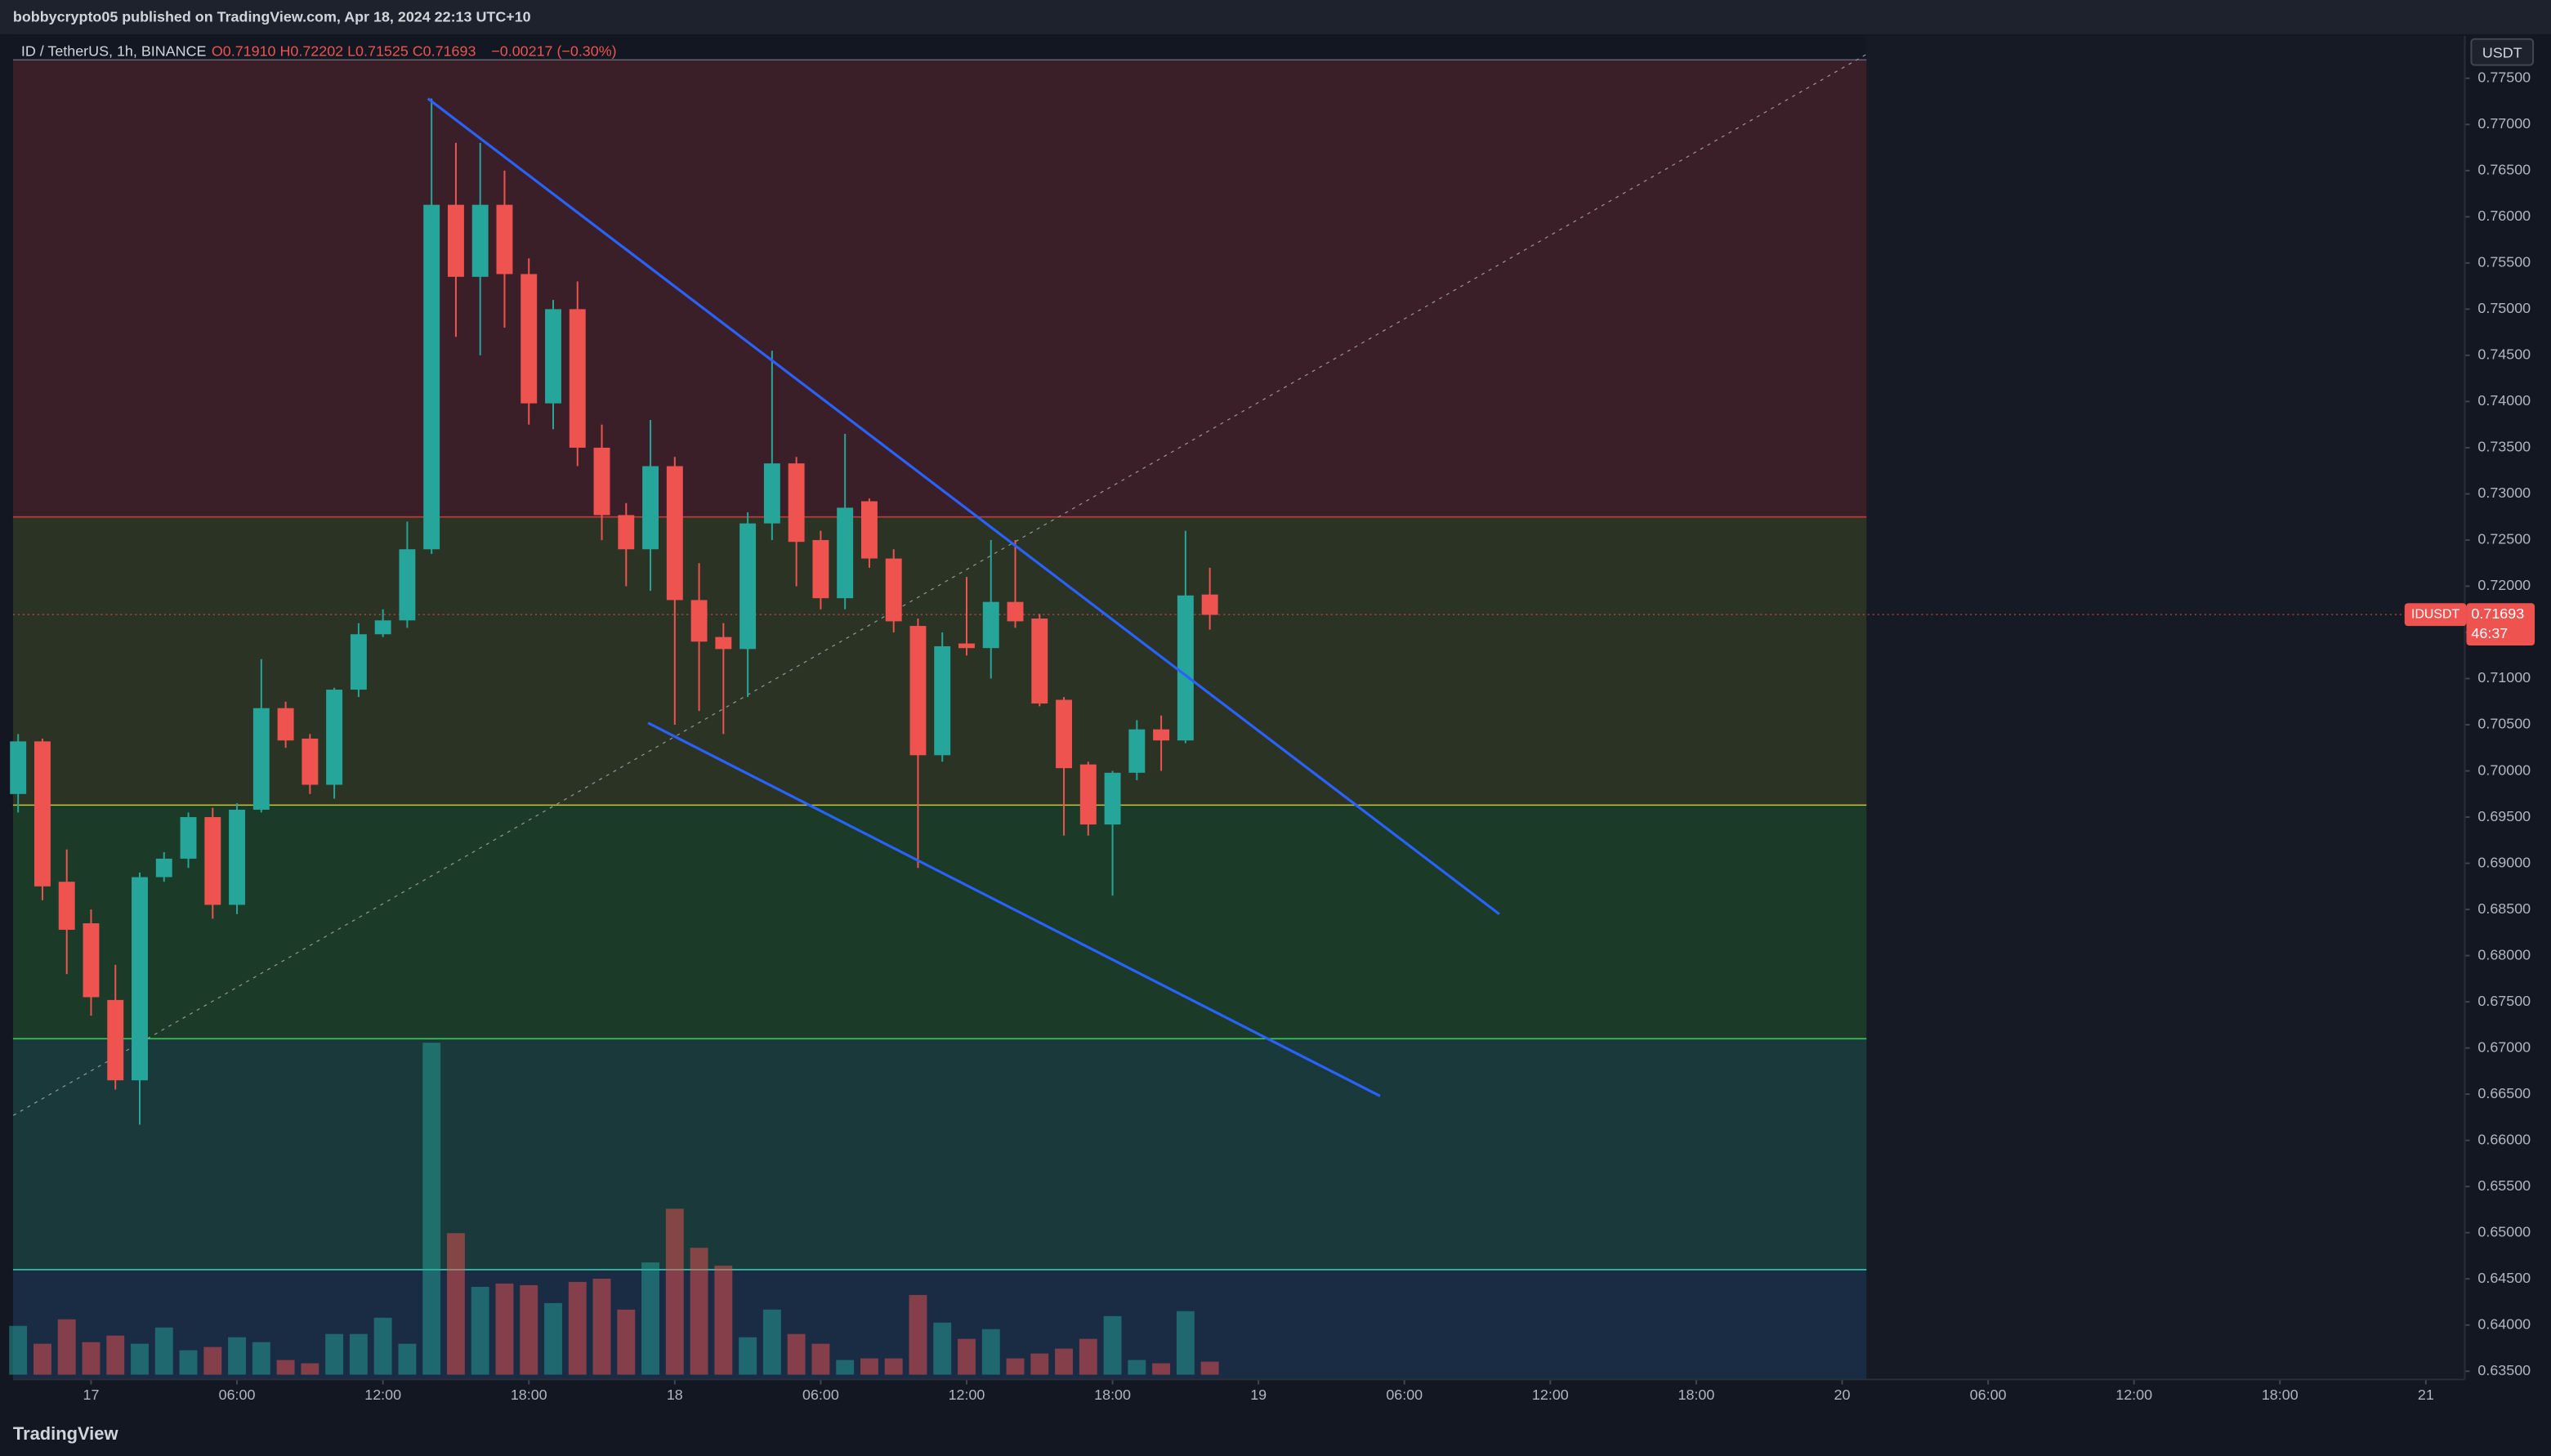 Image resolution: width=2551 pixels, height=1456 pixels. I want to click on y-tick-label: 0.67000, so click(2504, 1046).